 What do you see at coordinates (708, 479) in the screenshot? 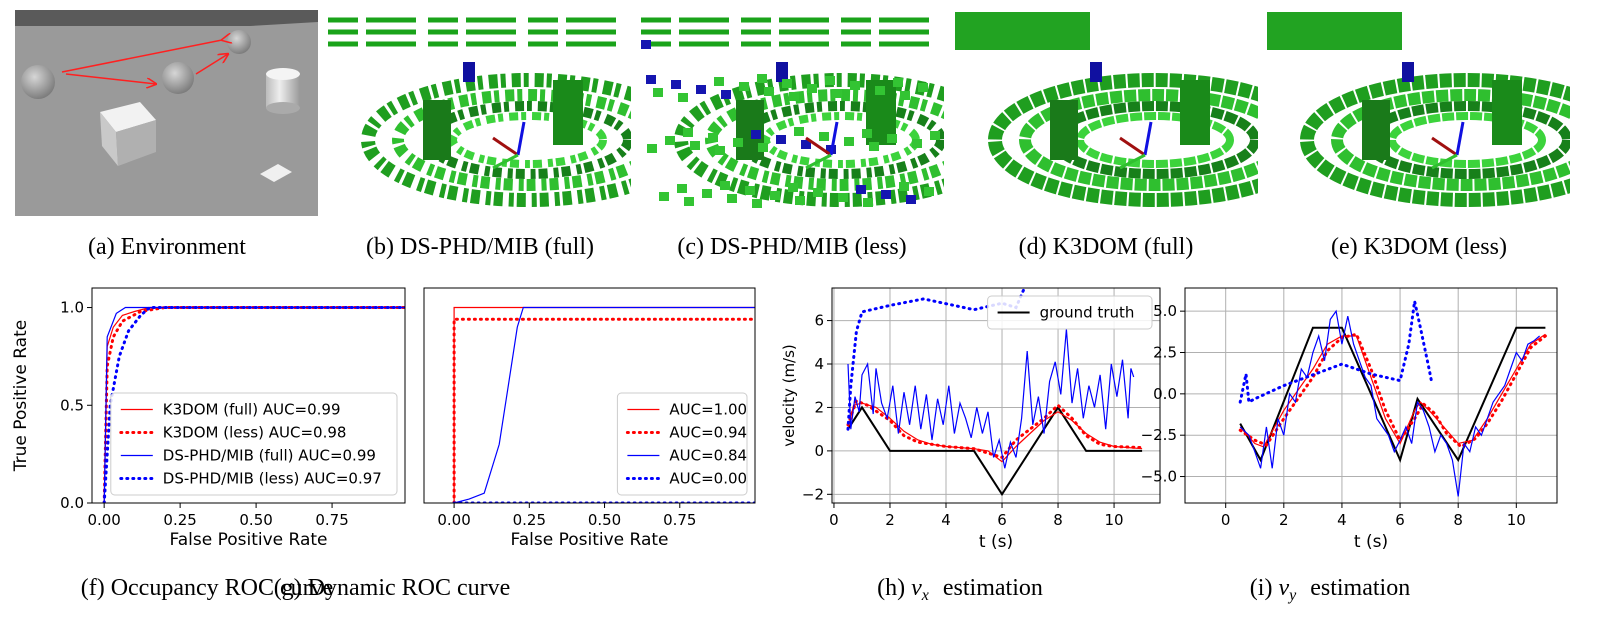
I see `legend-label: AUC=0.00` at bounding box center [708, 479].